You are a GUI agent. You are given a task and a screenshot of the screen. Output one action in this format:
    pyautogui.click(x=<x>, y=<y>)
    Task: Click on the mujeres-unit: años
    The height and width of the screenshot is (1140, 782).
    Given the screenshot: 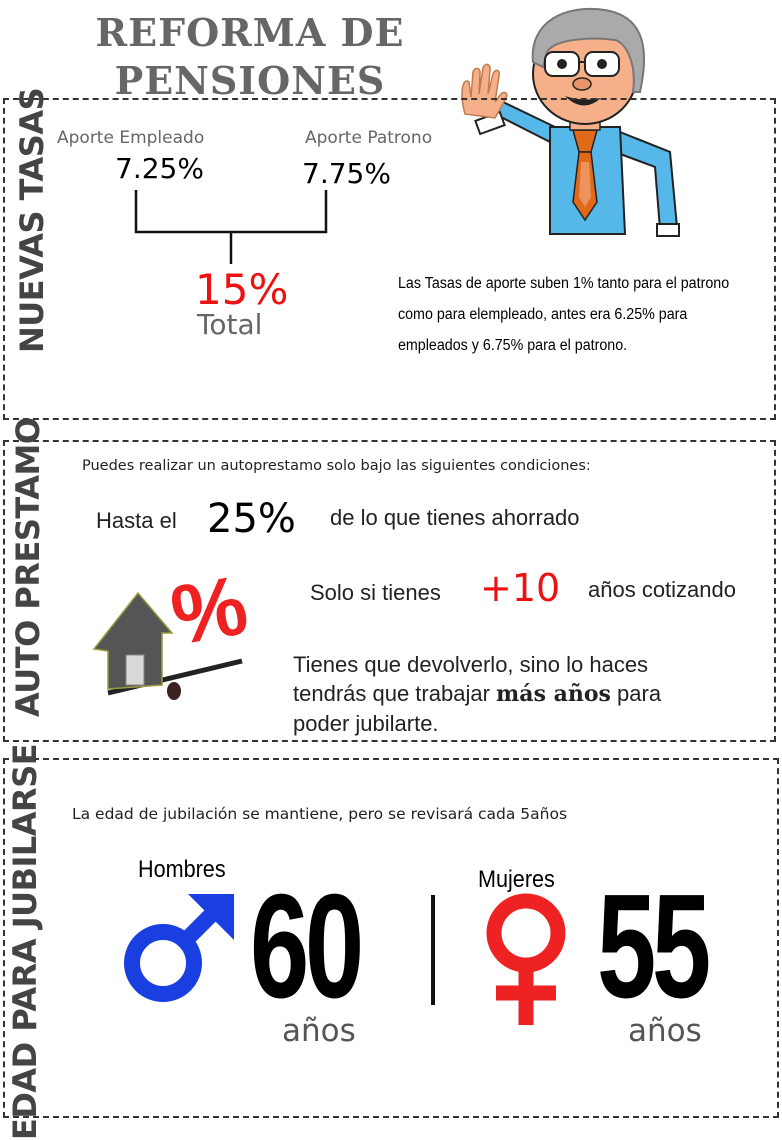 What is the action you would take?
    pyautogui.click(x=665, y=1031)
    